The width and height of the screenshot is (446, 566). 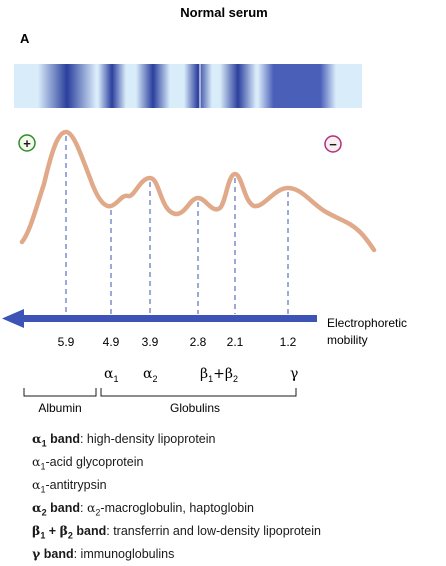 What do you see at coordinates (195, 408) in the screenshot?
I see `globulins-label: Globulins` at bounding box center [195, 408].